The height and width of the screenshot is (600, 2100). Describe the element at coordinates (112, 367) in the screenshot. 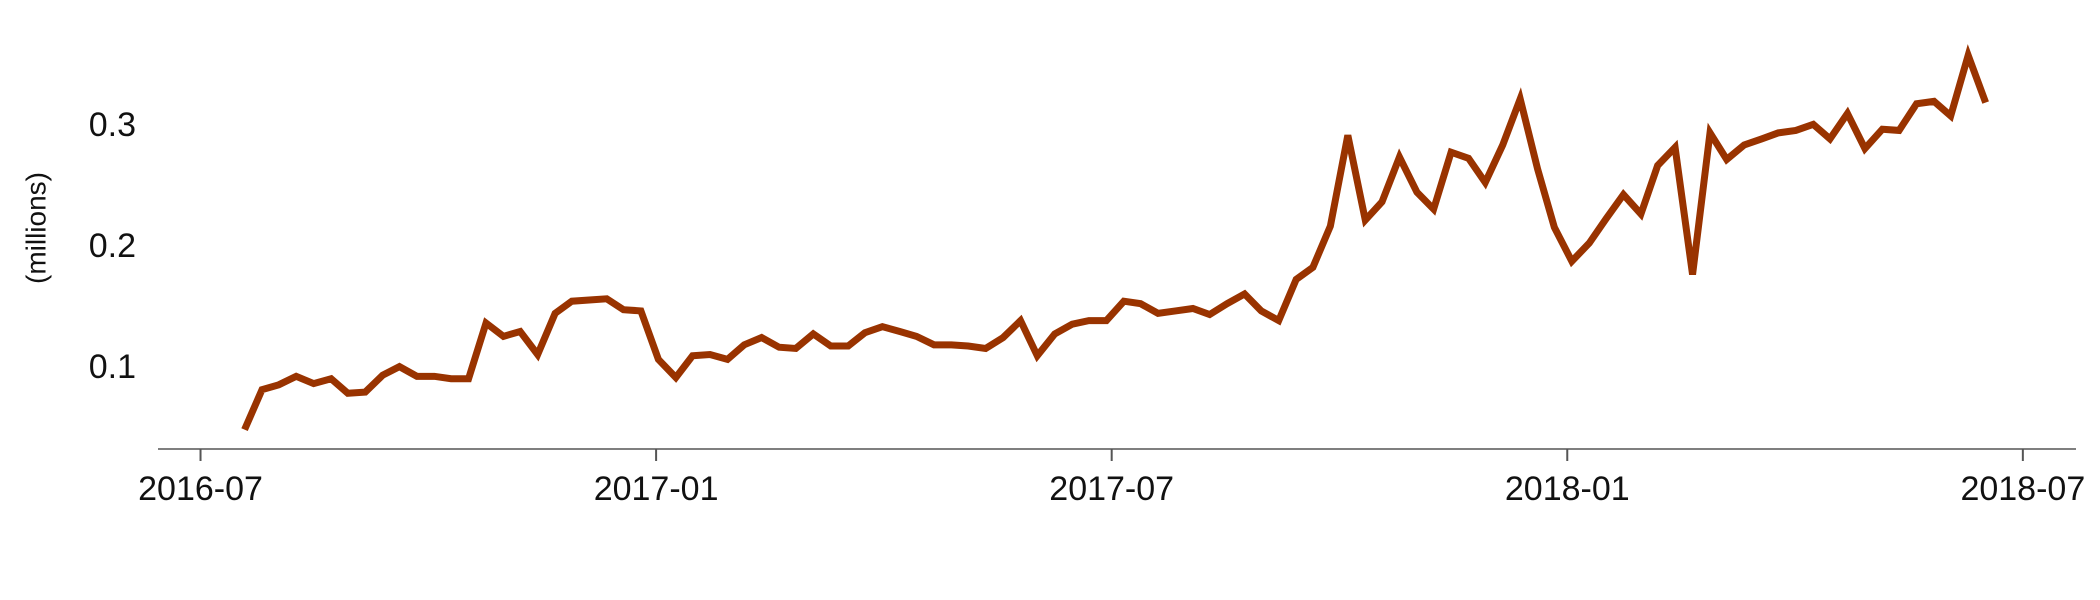

I see `y-tick-label: 0.1` at that location.